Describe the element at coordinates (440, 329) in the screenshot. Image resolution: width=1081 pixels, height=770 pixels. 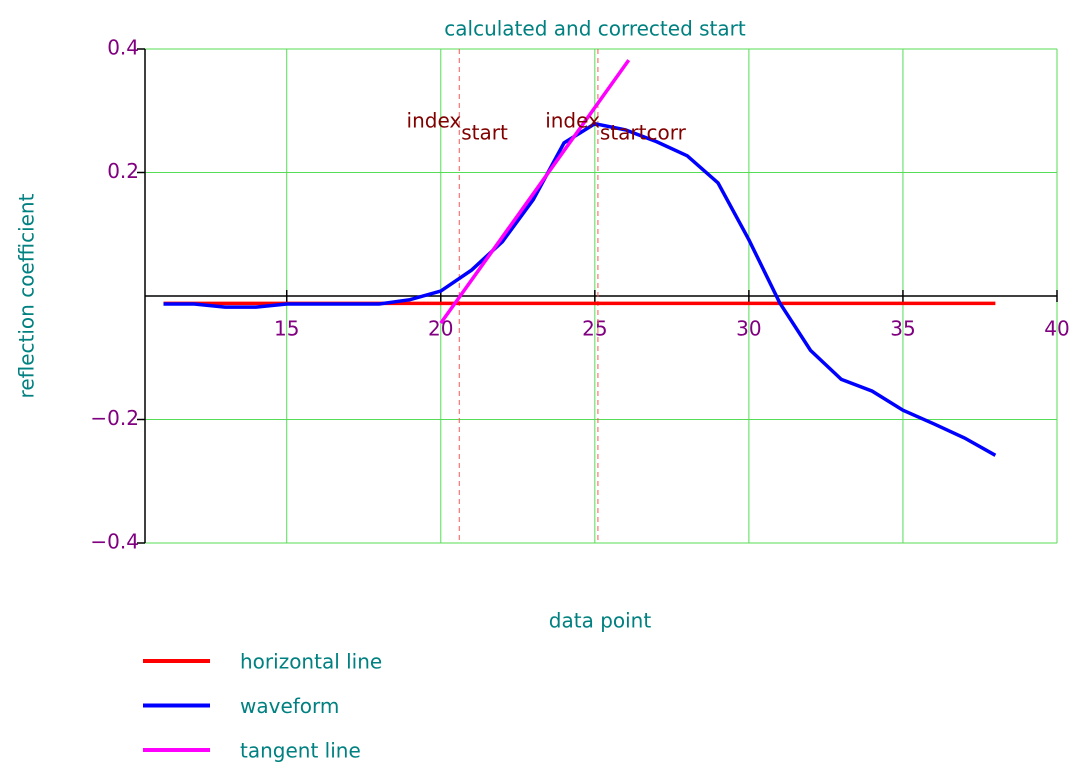
I see `x-tick-label: 20` at that location.